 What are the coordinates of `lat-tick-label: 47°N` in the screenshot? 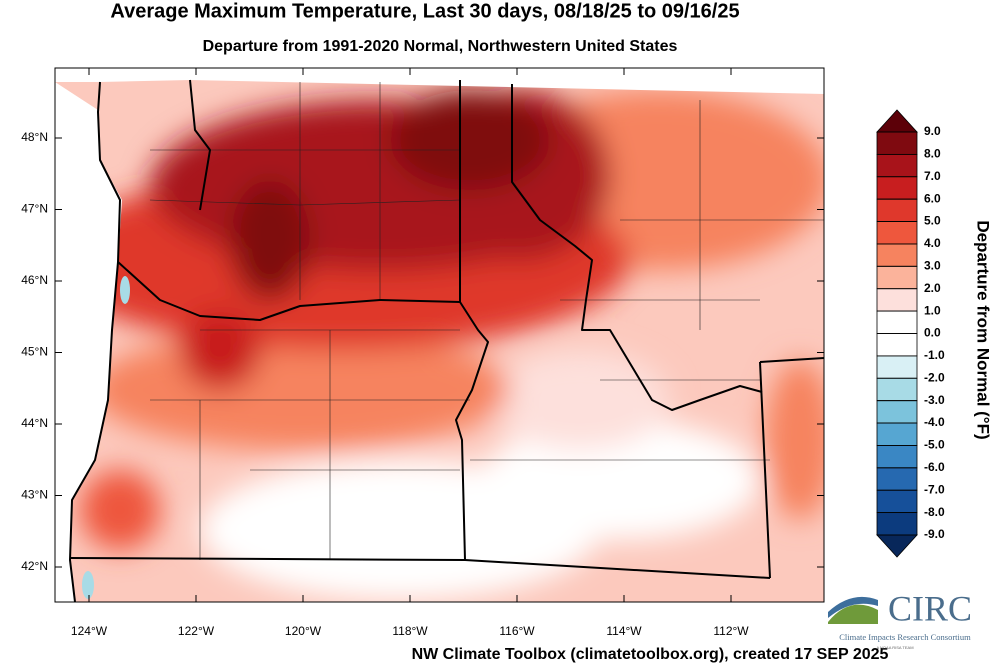 It's located at (34, 209).